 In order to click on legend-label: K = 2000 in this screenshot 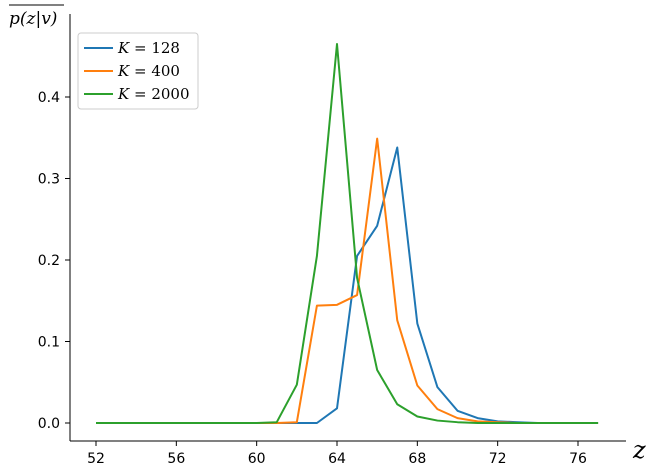, I will do `click(153, 94)`.